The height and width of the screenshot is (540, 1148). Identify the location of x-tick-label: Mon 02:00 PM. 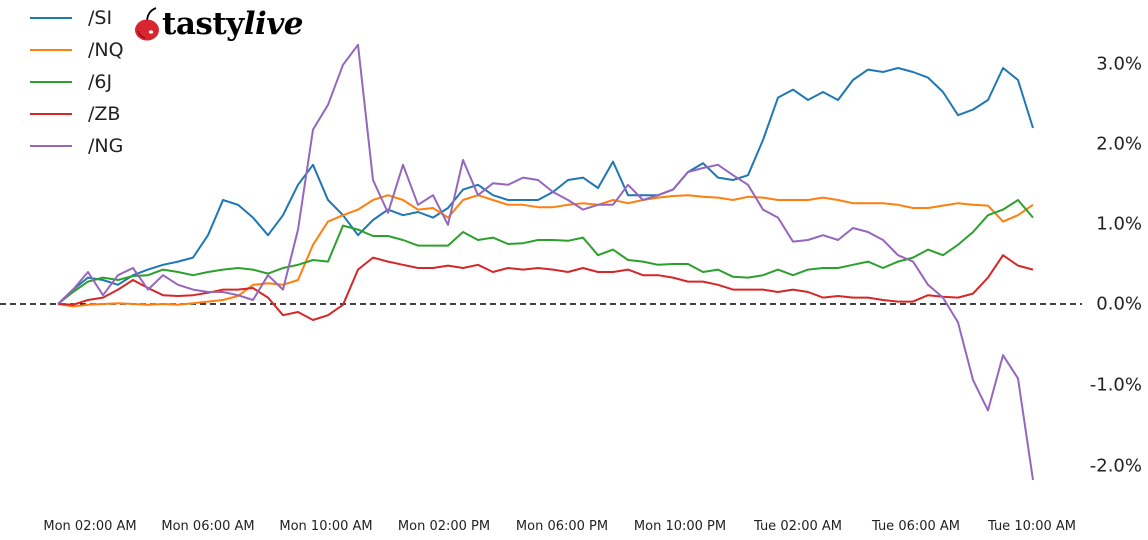
(444, 526).